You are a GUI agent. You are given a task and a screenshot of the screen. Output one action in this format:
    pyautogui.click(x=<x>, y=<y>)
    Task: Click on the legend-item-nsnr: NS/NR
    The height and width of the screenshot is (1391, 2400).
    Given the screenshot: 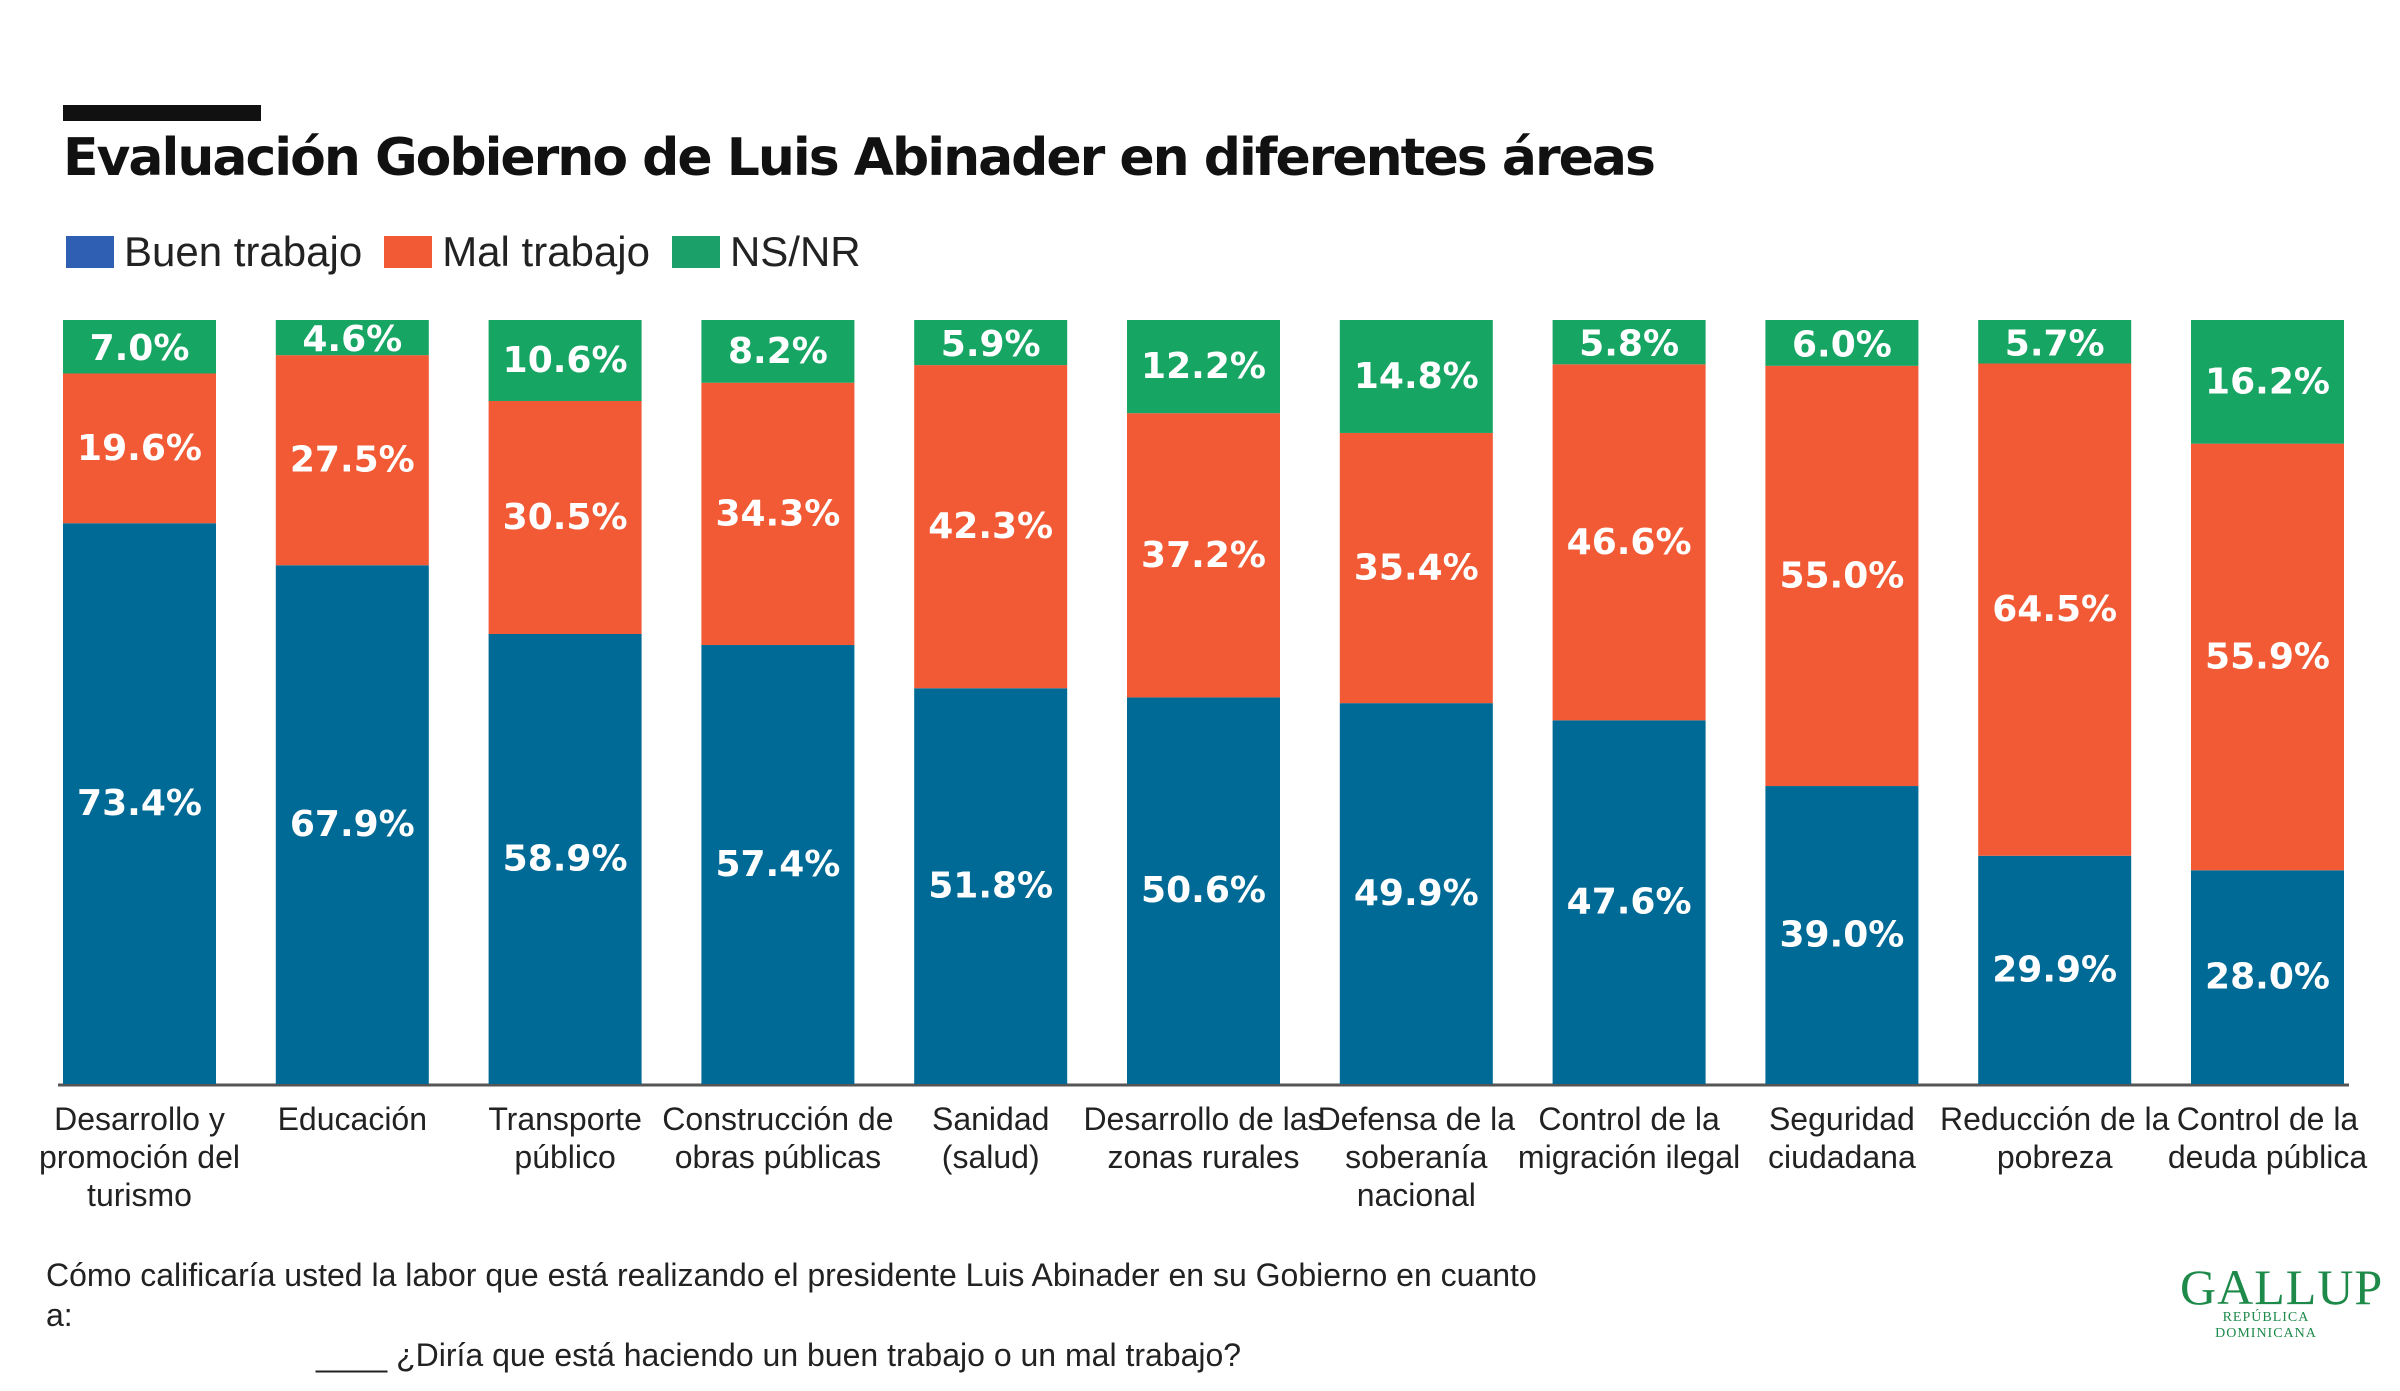 What is the action you would take?
    pyautogui.click(x=766, y=252)
    